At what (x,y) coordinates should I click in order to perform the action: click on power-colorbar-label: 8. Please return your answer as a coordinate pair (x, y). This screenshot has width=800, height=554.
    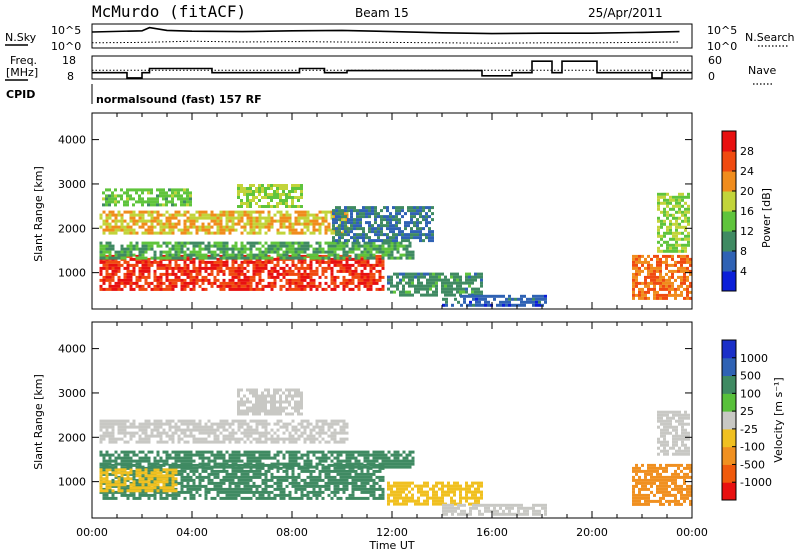
    Looking at the image, I should click on (743, 251).